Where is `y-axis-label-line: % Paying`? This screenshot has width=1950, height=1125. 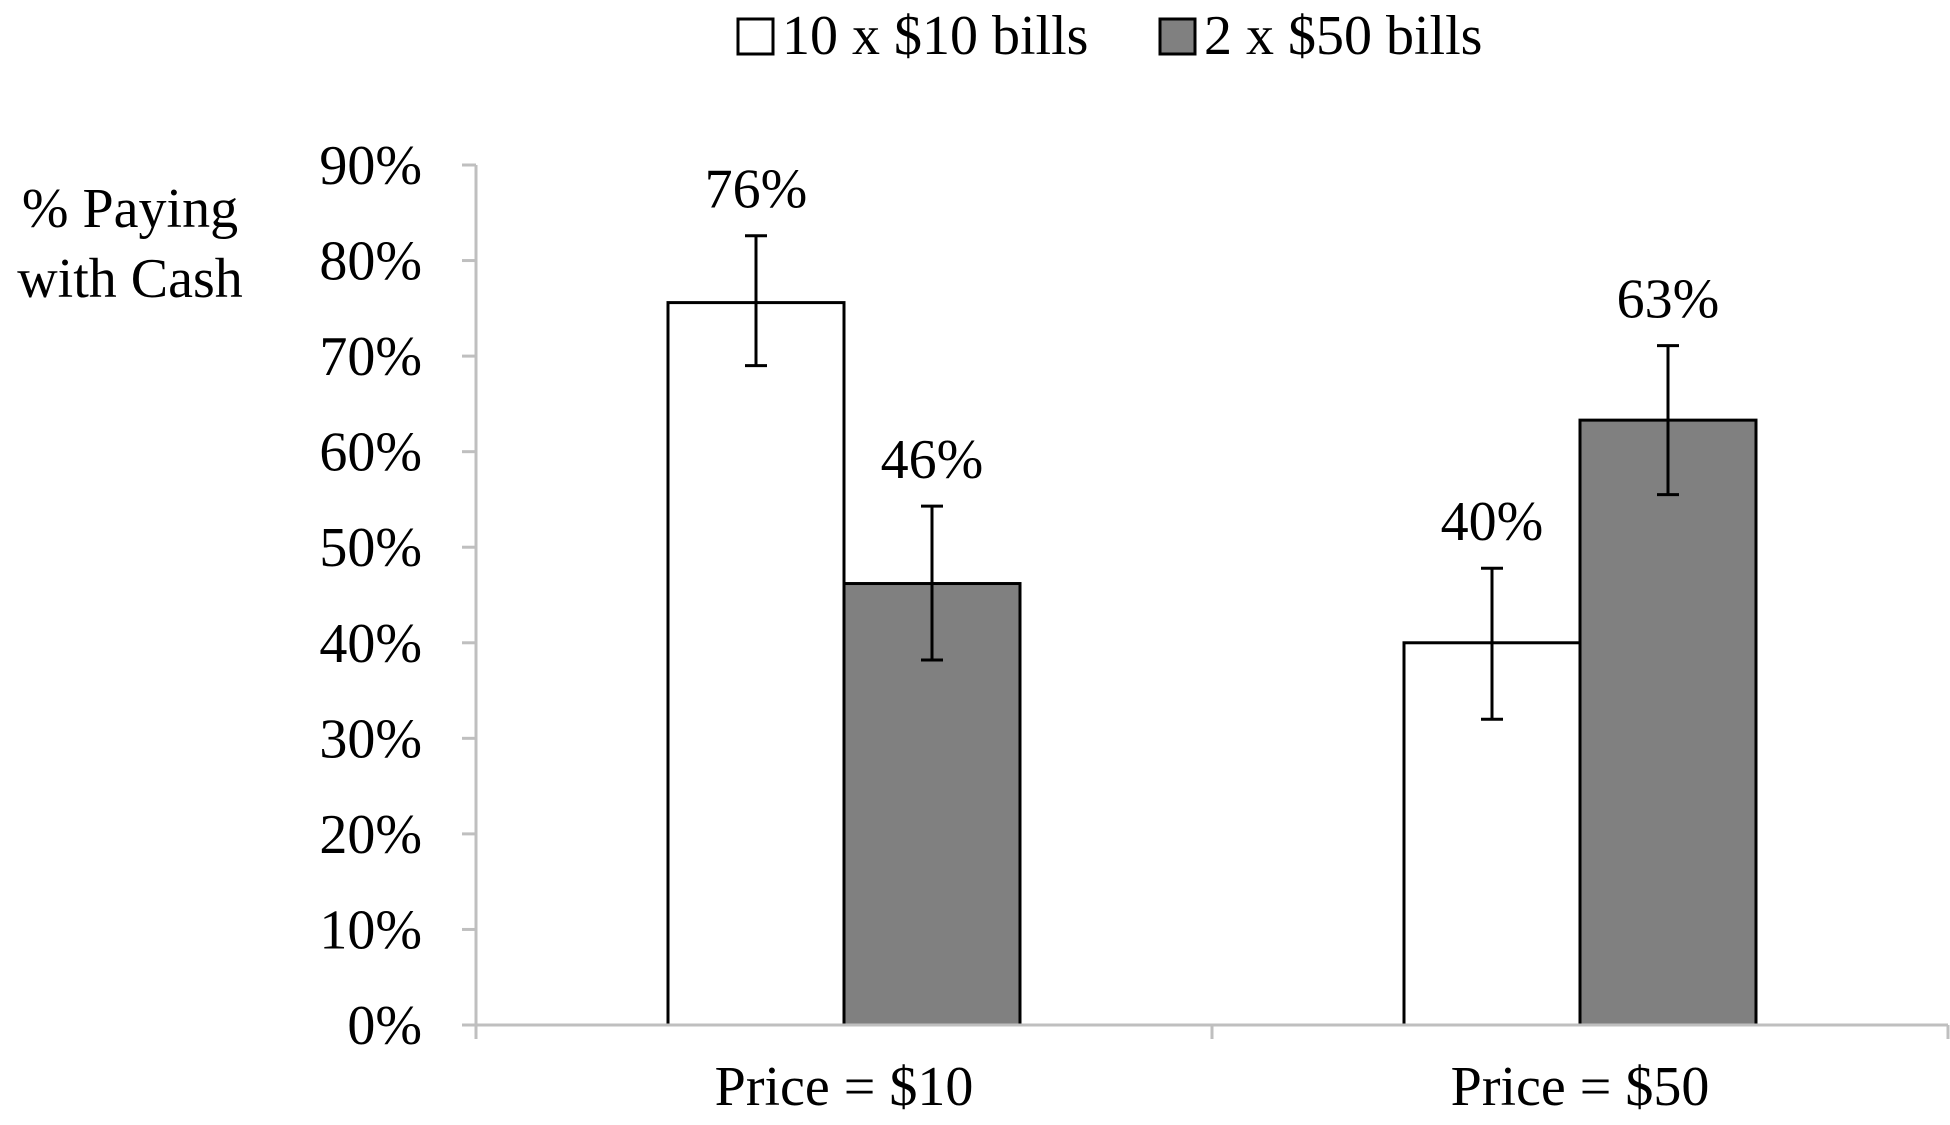 y-axis-label-line: % Paying is located at coordinates (130, 209).